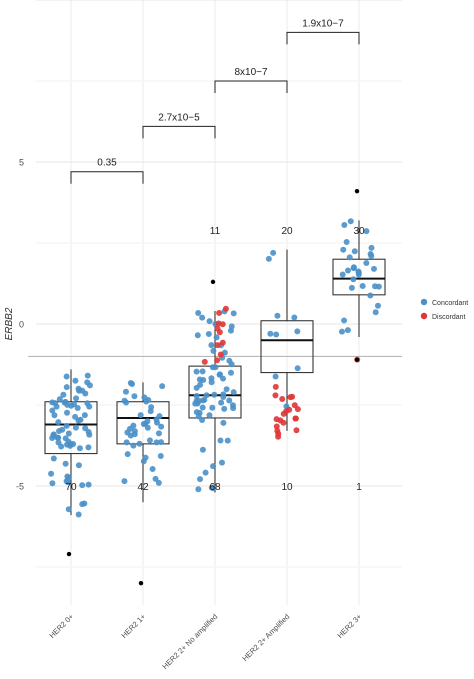  Describe the element at coordinates (107, 177) in the screenshot. I see `comparison-bracket` at that location.